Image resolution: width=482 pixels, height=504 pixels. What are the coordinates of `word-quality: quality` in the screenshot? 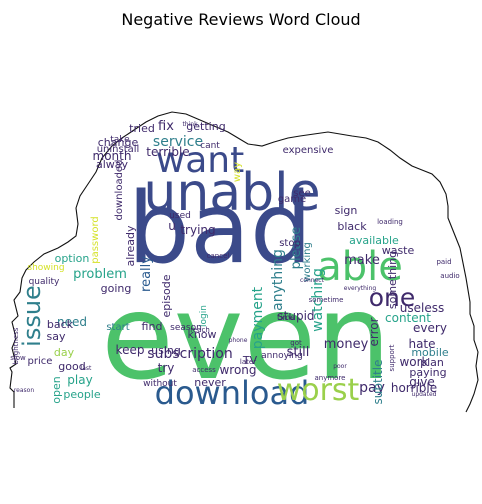 It's located at (44, 282).